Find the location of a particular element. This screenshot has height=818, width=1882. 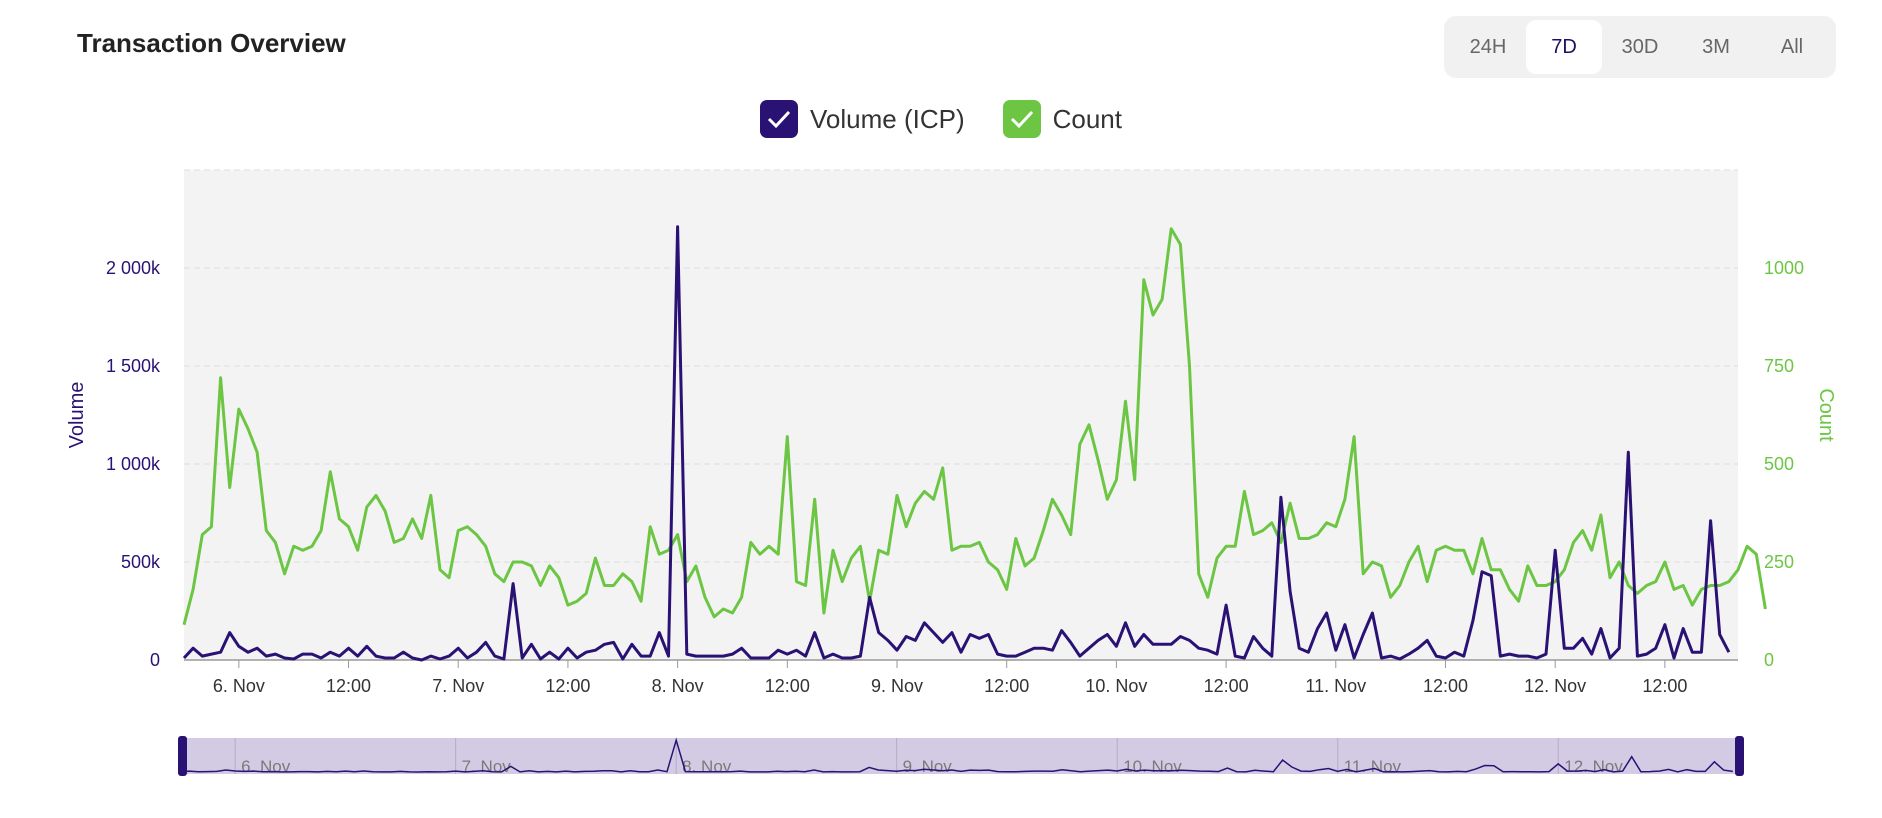

y-tick-label-volume: 0 is located at coordinates (155, 660).